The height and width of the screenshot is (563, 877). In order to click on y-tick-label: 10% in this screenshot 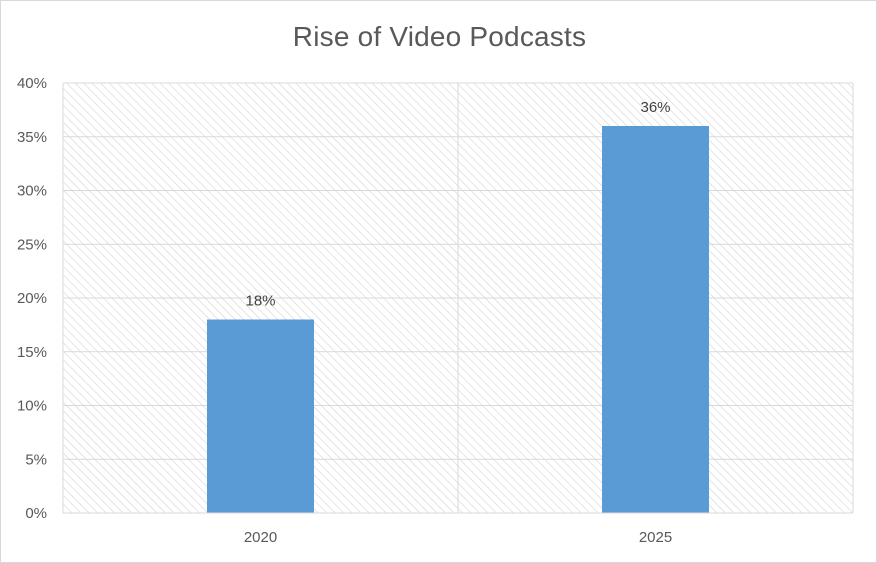, I will do `click(32, 406)`.